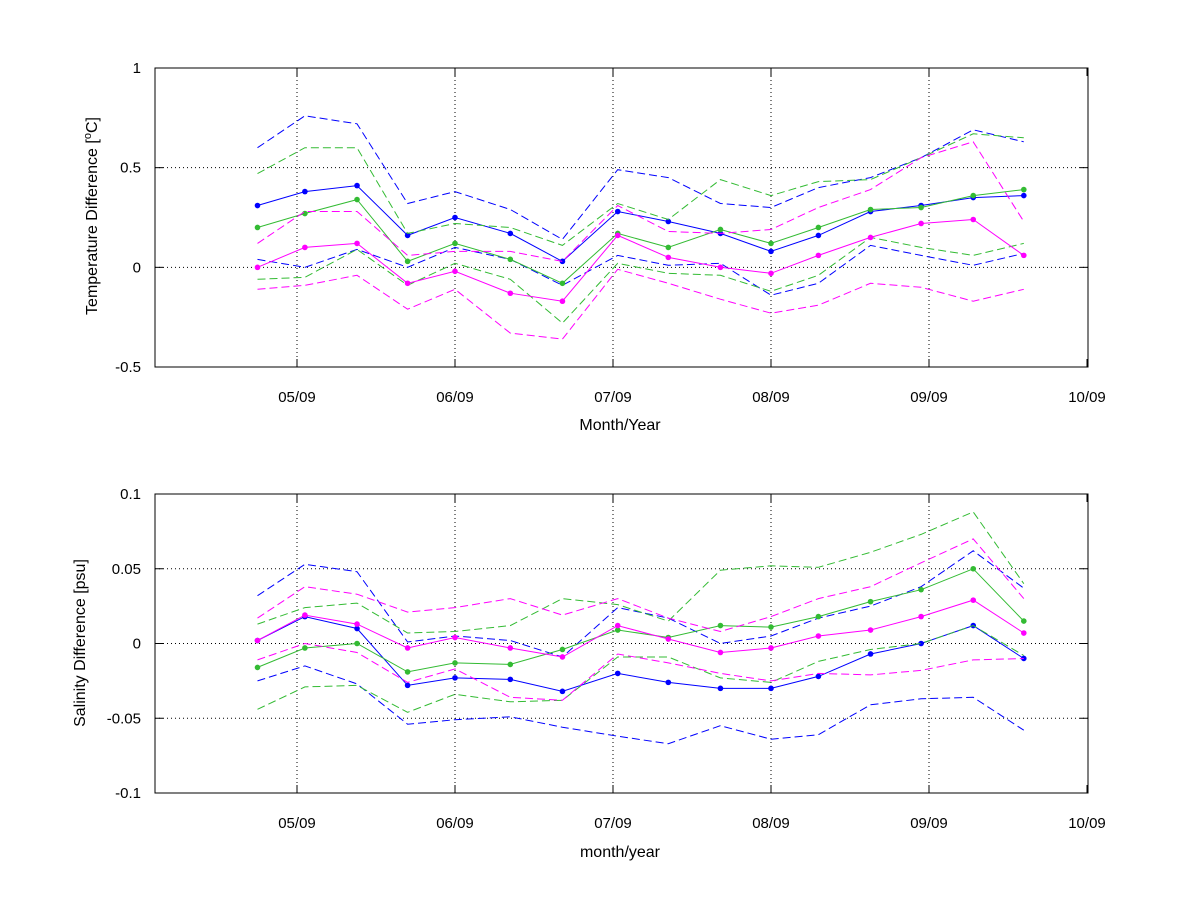  I want to click on salinity-series-line-1-dashed, so click(641, 604).